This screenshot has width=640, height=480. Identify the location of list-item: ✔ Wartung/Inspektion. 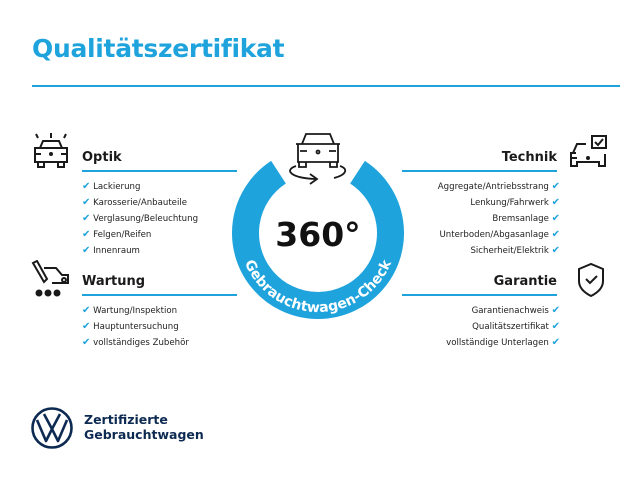
(130, 310).